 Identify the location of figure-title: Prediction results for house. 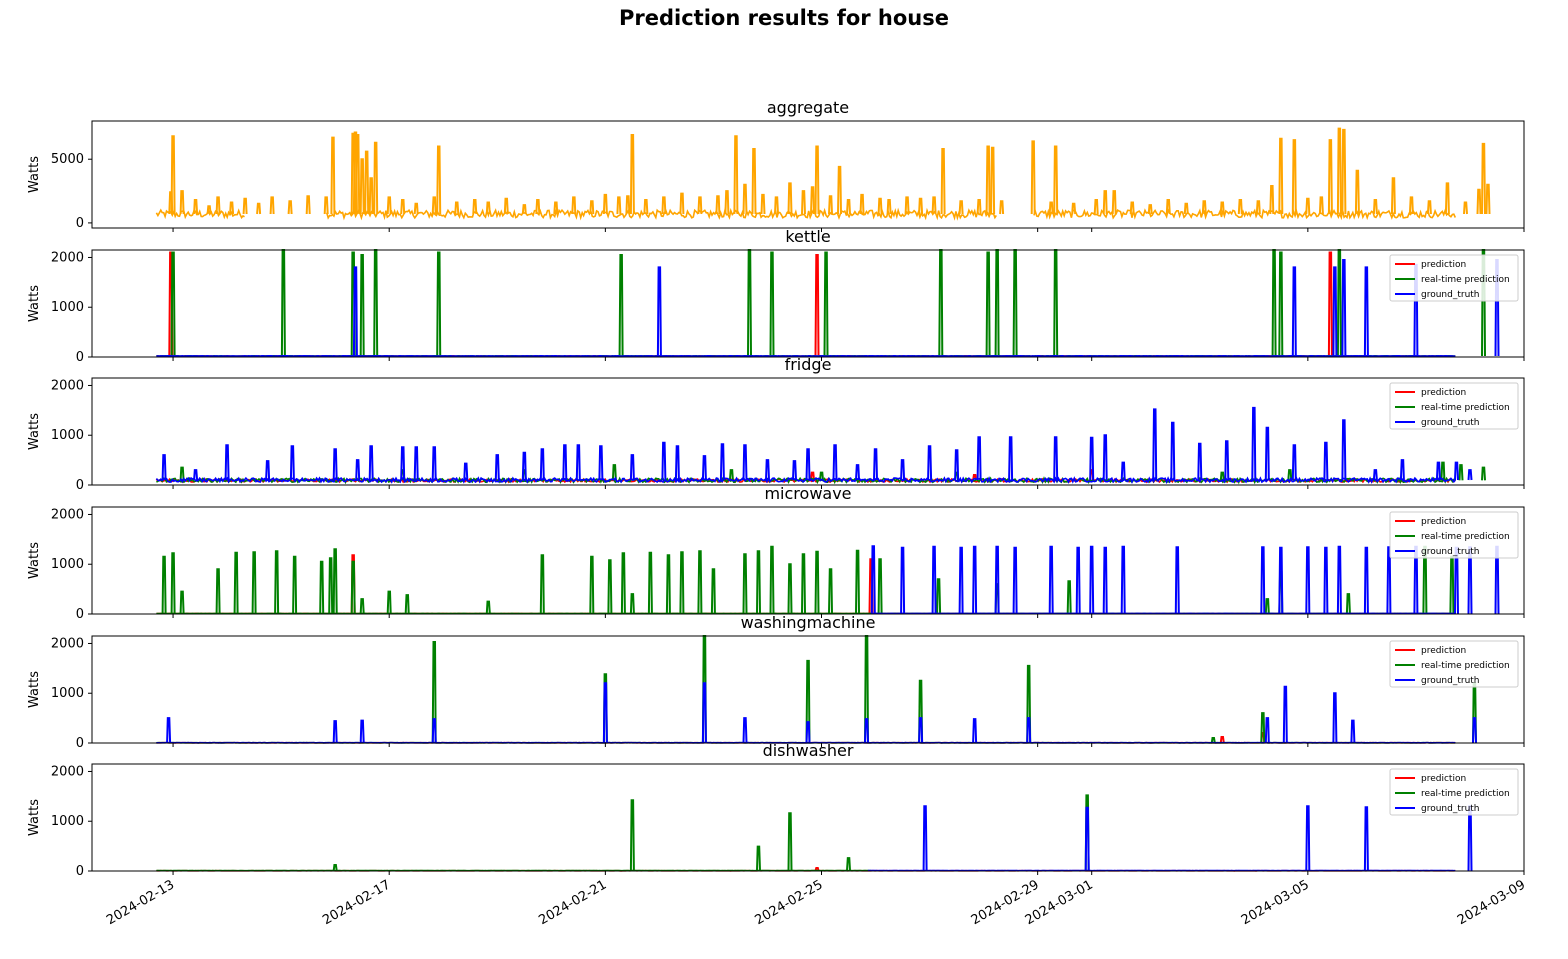
(784, 18).